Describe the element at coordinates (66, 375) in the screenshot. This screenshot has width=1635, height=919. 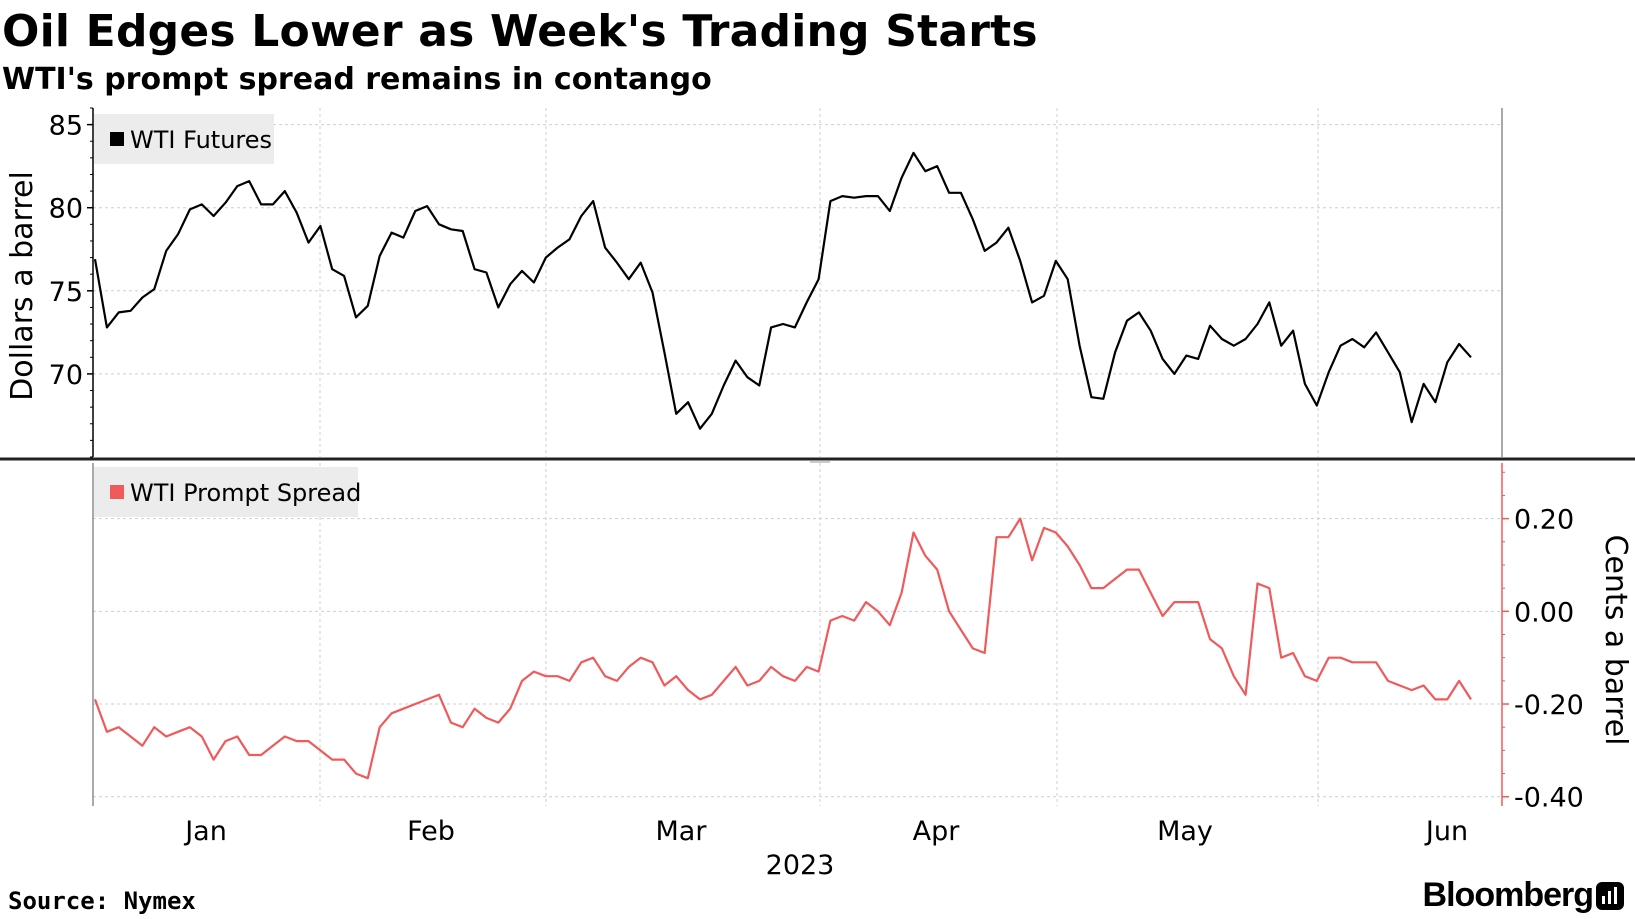
I see `top-y-tick-label: 70` at that location.